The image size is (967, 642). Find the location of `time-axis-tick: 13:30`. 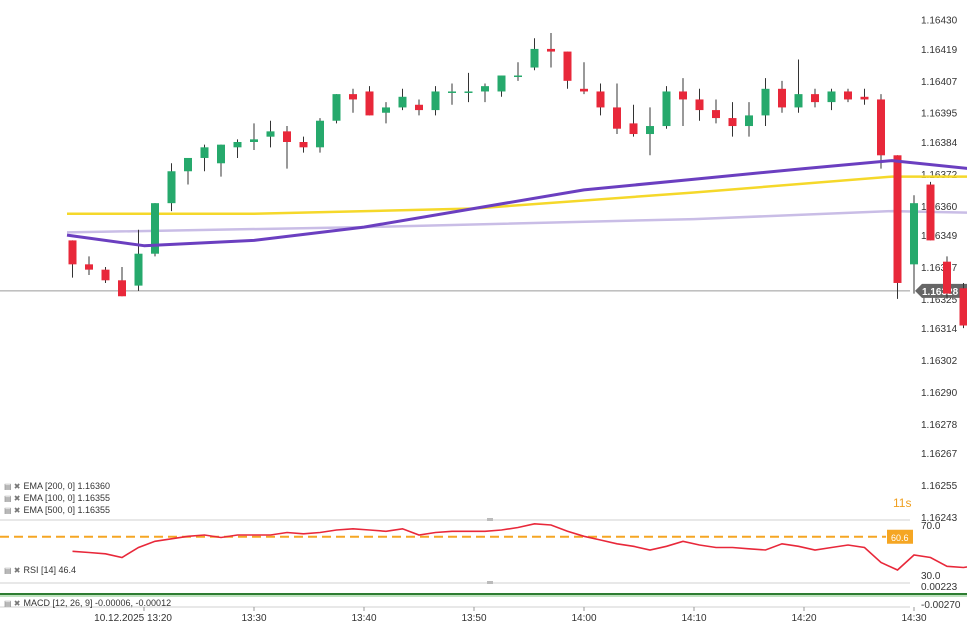

time-axis-tick: 13:30 is located at coordinates (253, 618).